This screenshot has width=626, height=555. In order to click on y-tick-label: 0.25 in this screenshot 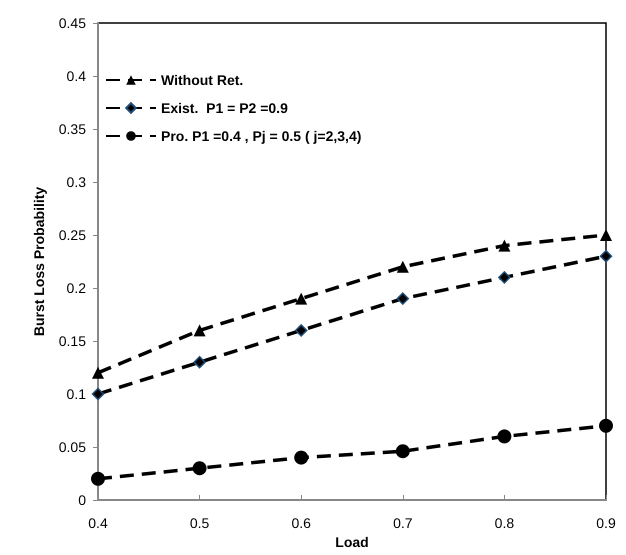, I will do `click(72, 235)`.